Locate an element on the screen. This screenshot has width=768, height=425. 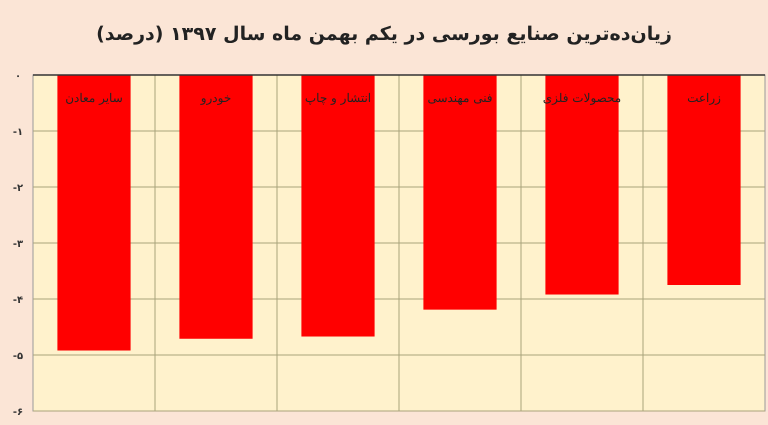
chart-title: زیان‌ده‌ترین صنایع بورسی در یکم بهمن ماه سال ۱۳۹۷ (درصد) is located at coordinates (384, 34).